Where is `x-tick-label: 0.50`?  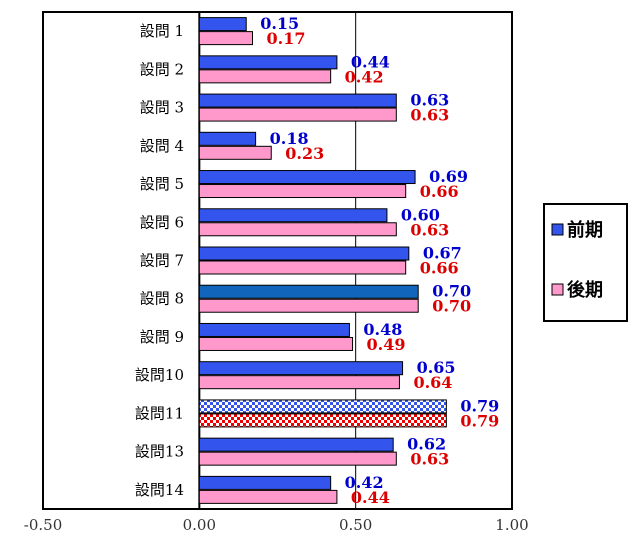
x-tick-label: 0.50 is located at coordinates (355, 525).